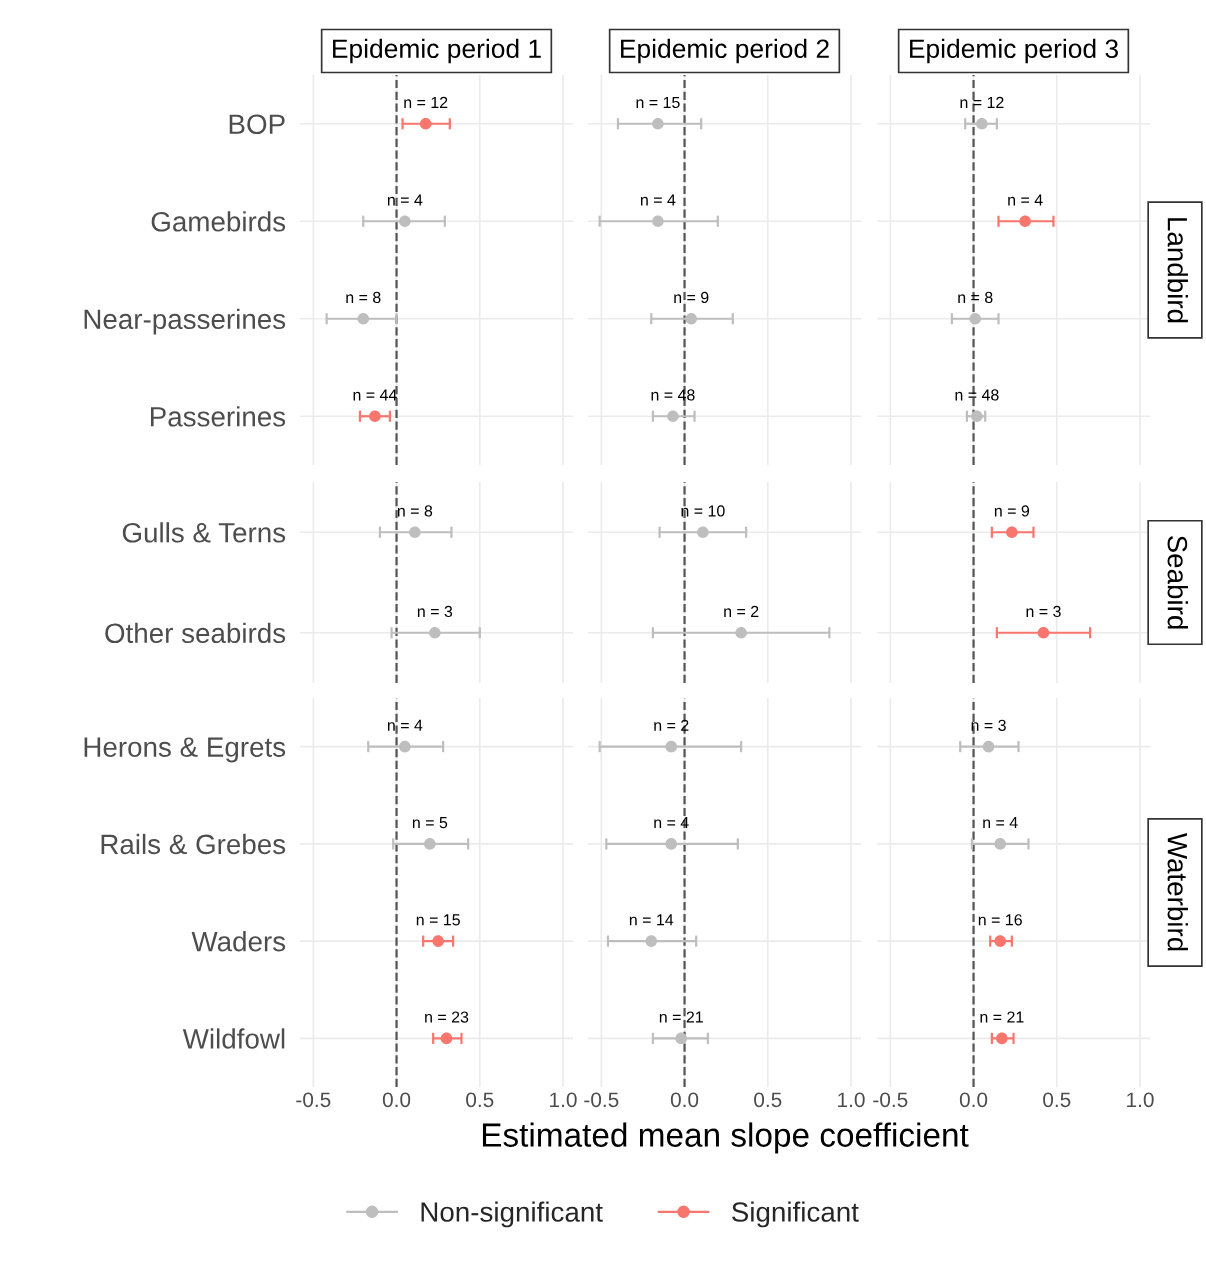  What do you see at coordinates (218, 221) in the screenshot?
I see `y-tick-label: Gamebirds` at bounding box center [218, 221].